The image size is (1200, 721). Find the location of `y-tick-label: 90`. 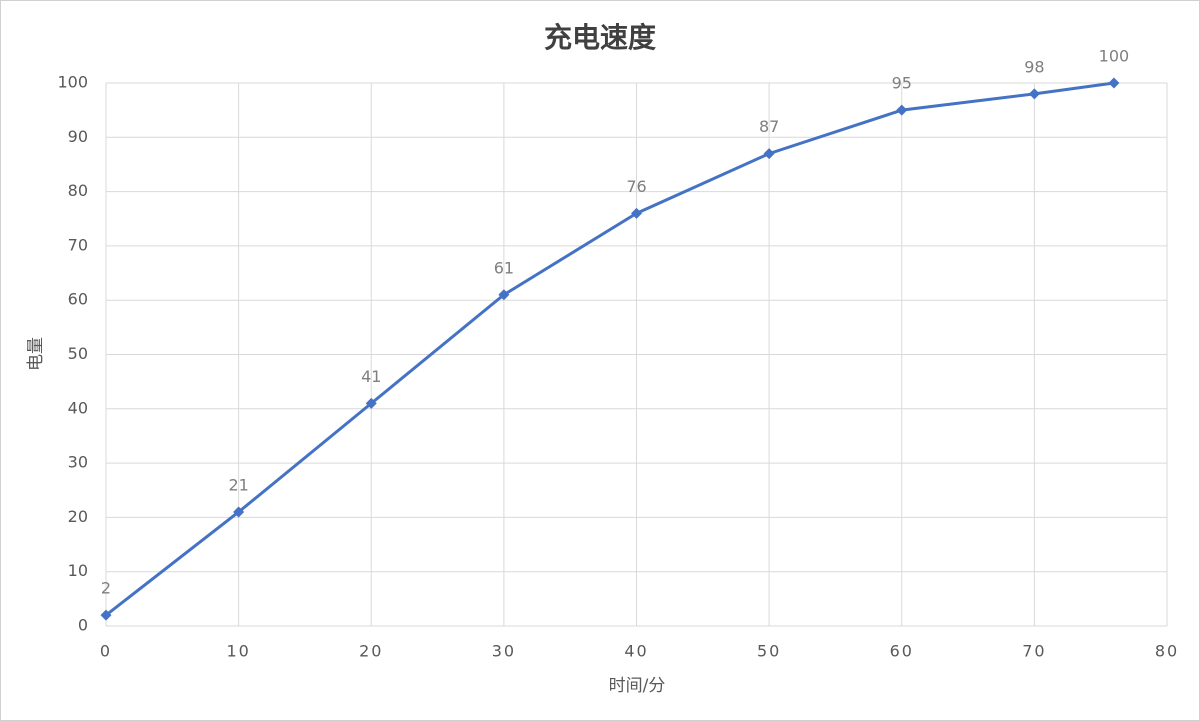

y-tick-label: 90 is located at coordinates (78, 136).